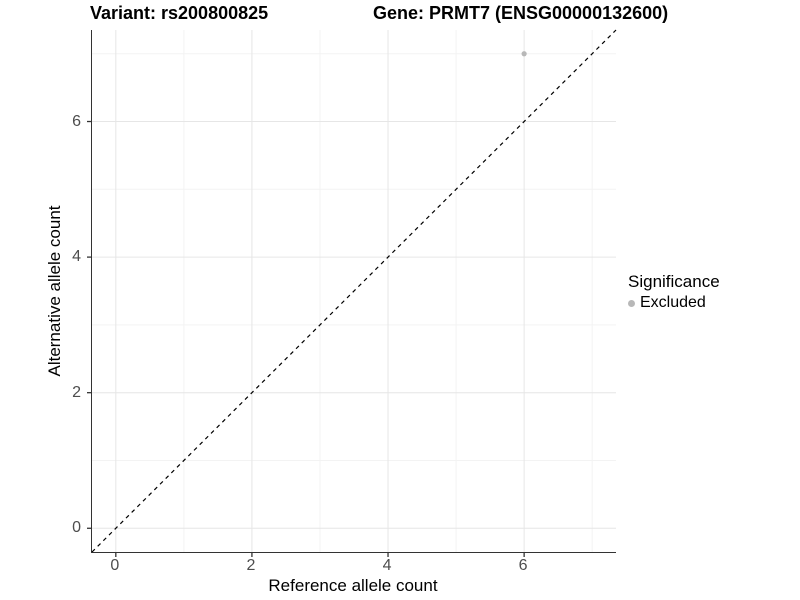  What do you see at coordinates (54, 291) in the screenshot?
I see `y-axis-title: Alternative allele count` at bounding box center [54, 291].